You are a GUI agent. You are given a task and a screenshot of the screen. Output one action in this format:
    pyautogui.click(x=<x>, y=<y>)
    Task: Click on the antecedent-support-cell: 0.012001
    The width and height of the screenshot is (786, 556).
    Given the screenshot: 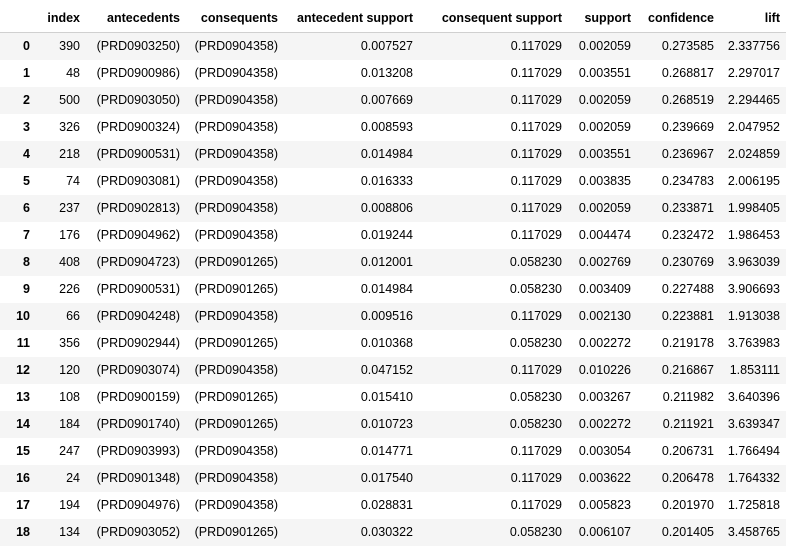 What is the action you would take?
    pyautogui.click(x=386, y=262)
    